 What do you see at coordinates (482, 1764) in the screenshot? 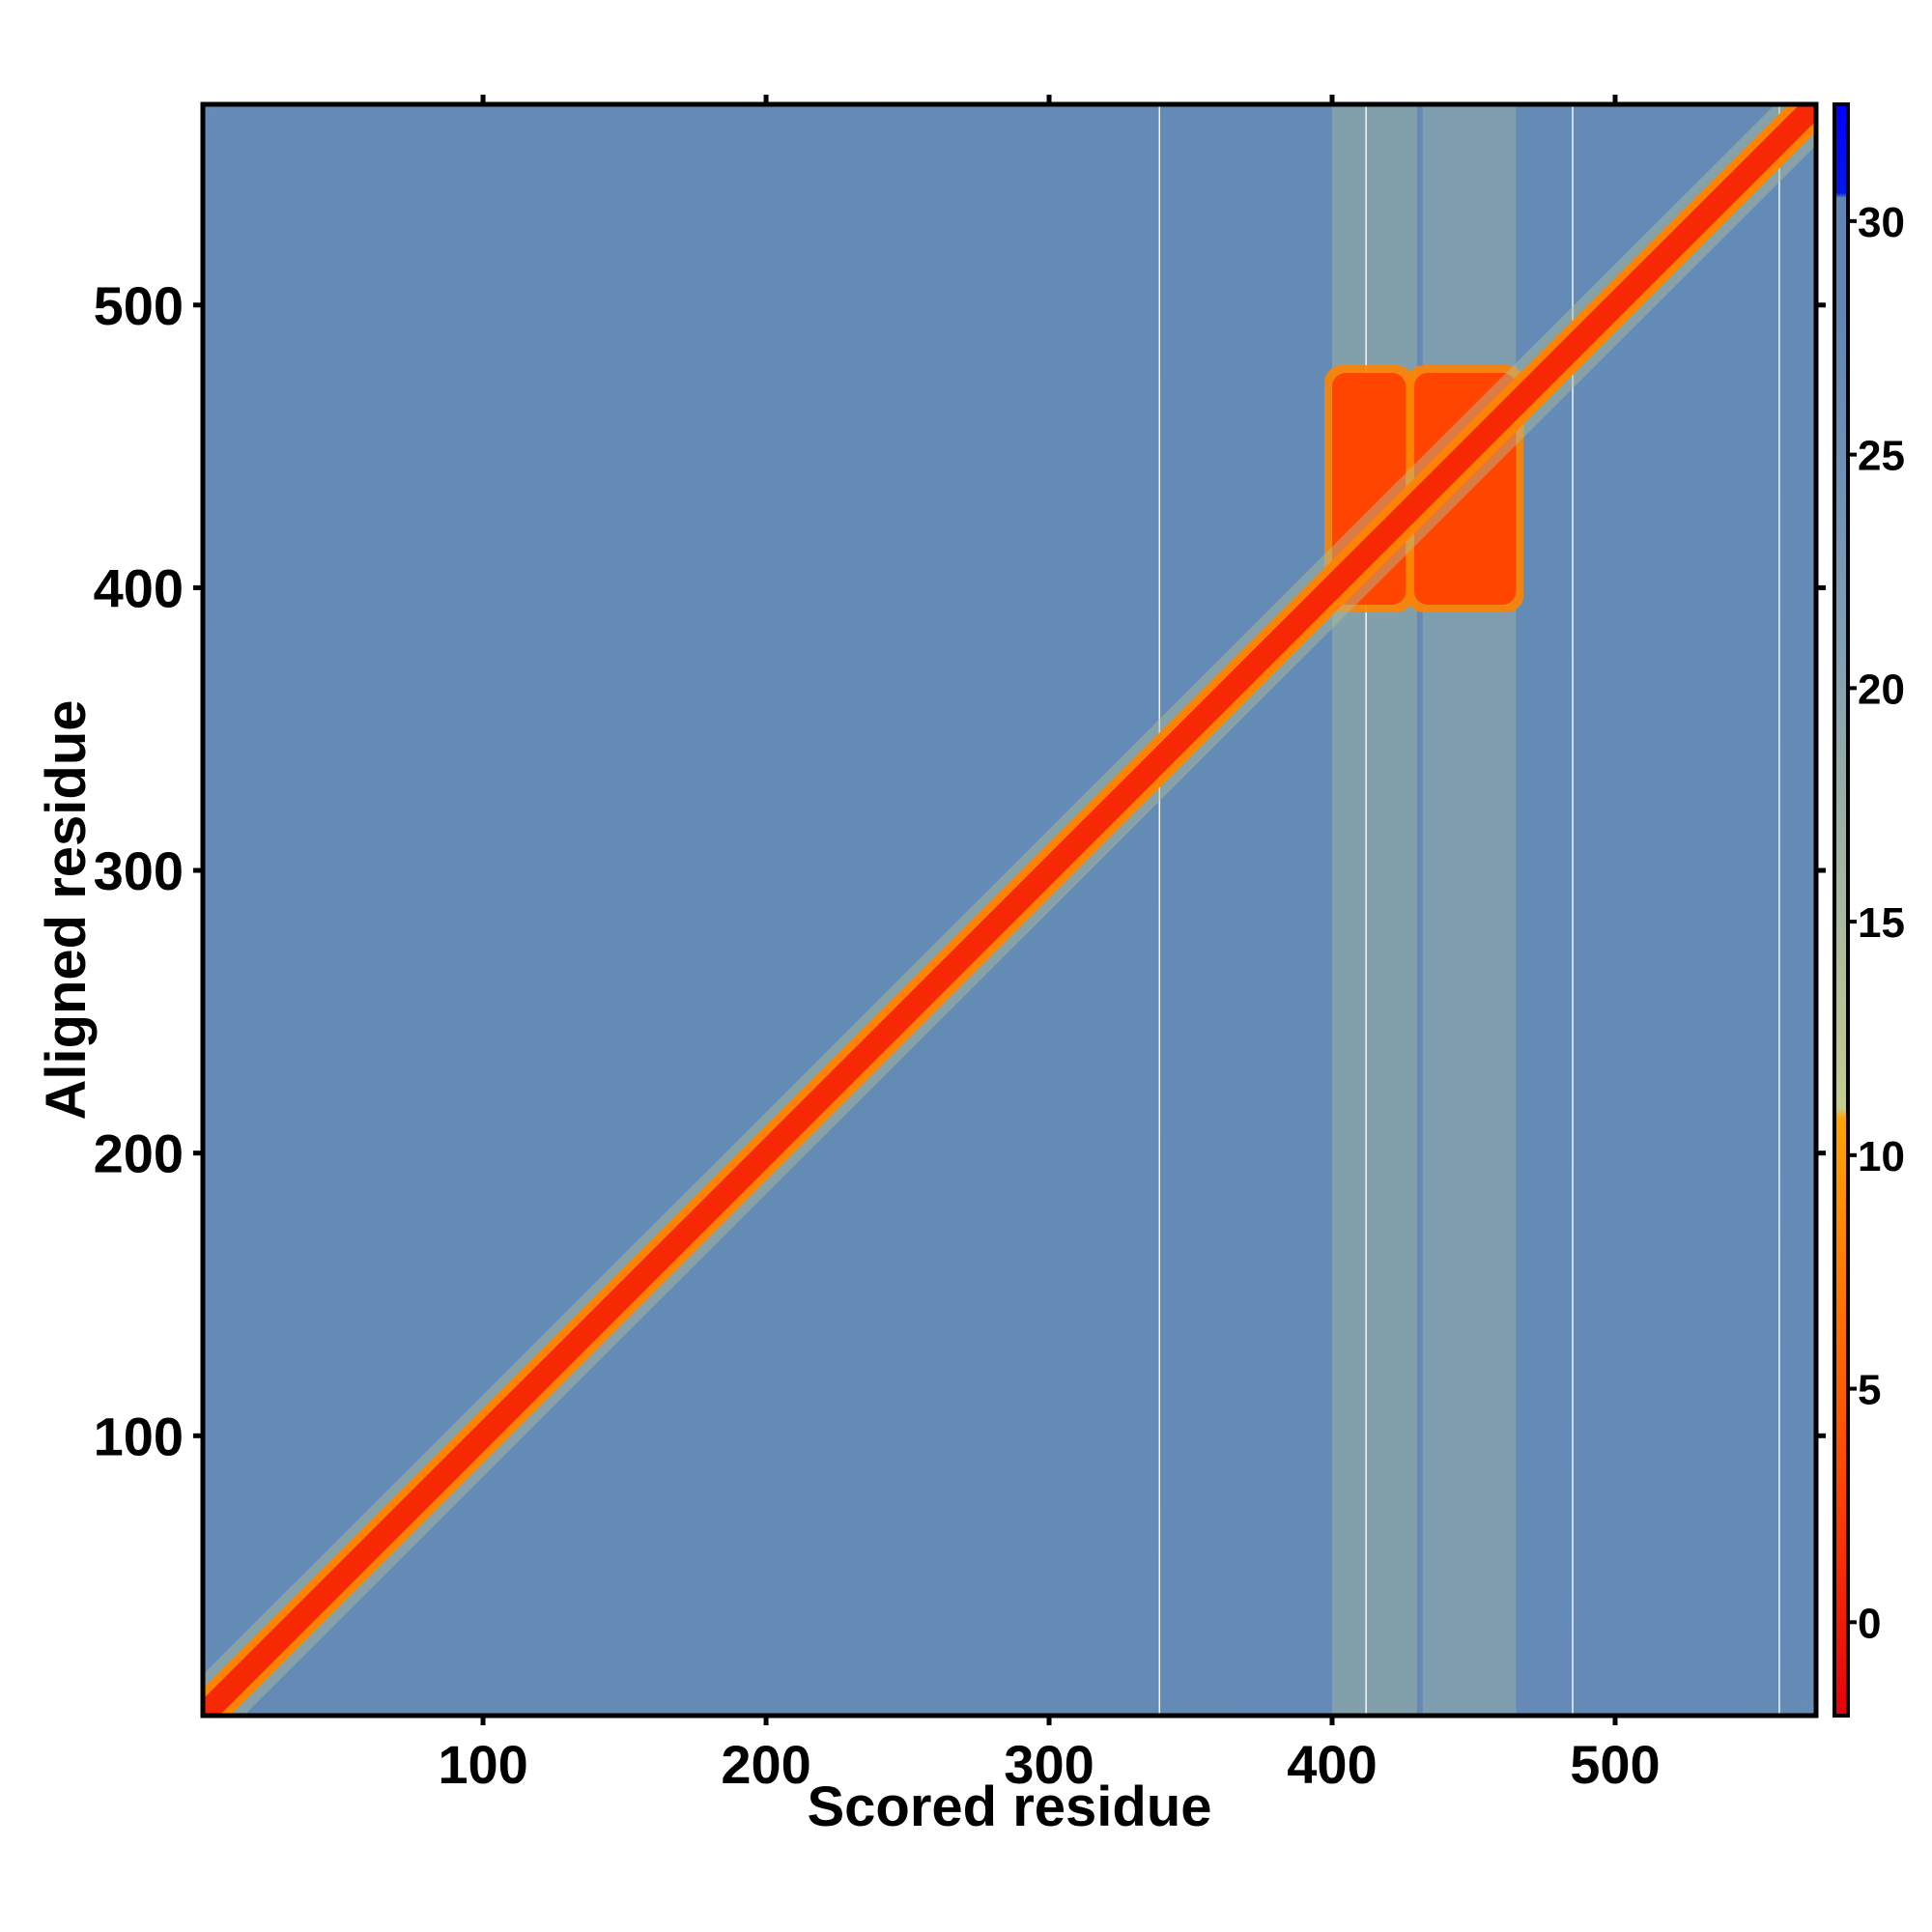
I see `x-tick-label: 100` at bounding box center [482, 1764].